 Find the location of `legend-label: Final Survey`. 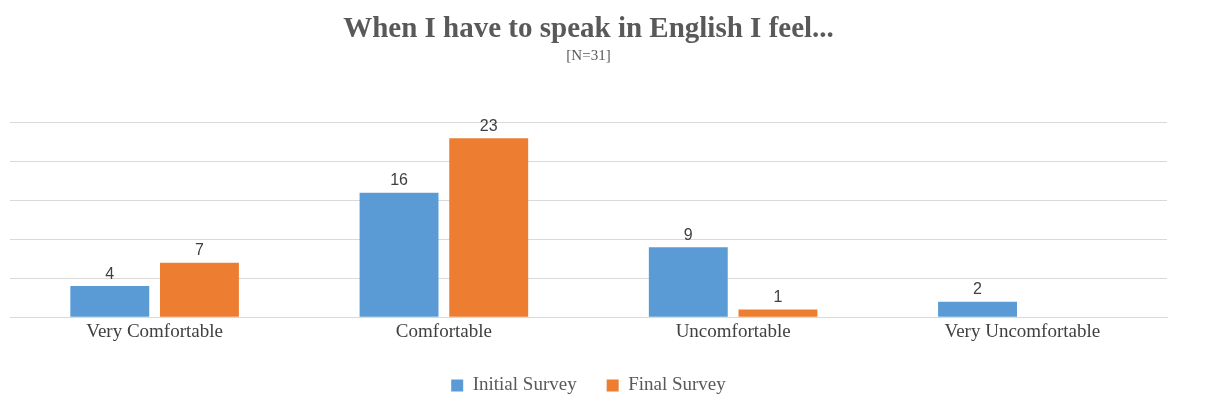

legend-label: Final Survey is located at coordinates (677, 384).